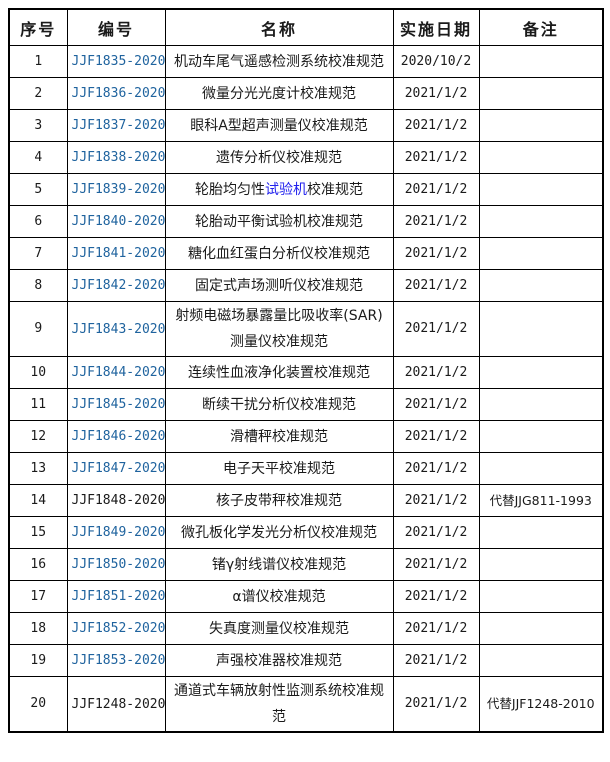 This screenshot has height=762, width=610. I want to click on code-cell: JJF1839-2020, so click(116, 189).